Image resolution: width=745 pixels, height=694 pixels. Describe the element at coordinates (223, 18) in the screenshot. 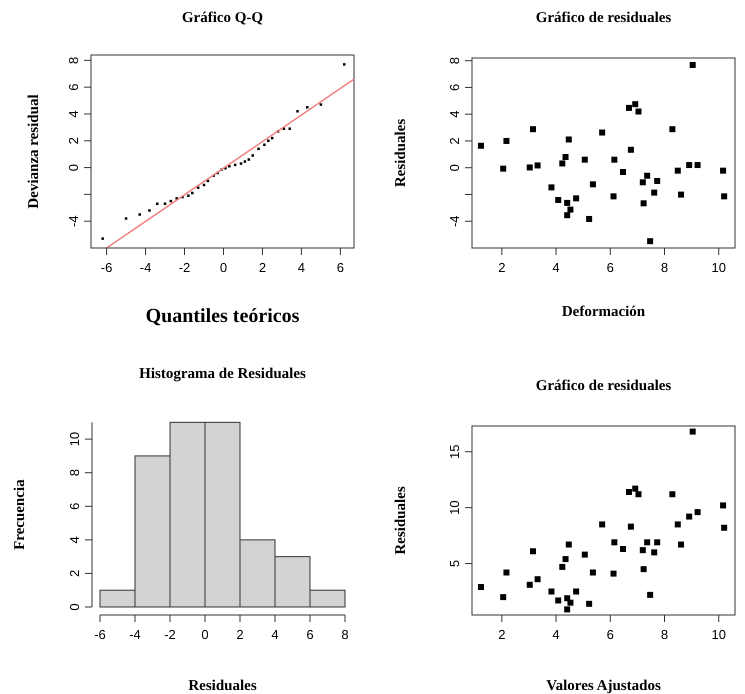

I see `chart-title: Gráfico Q-Q` at that location.